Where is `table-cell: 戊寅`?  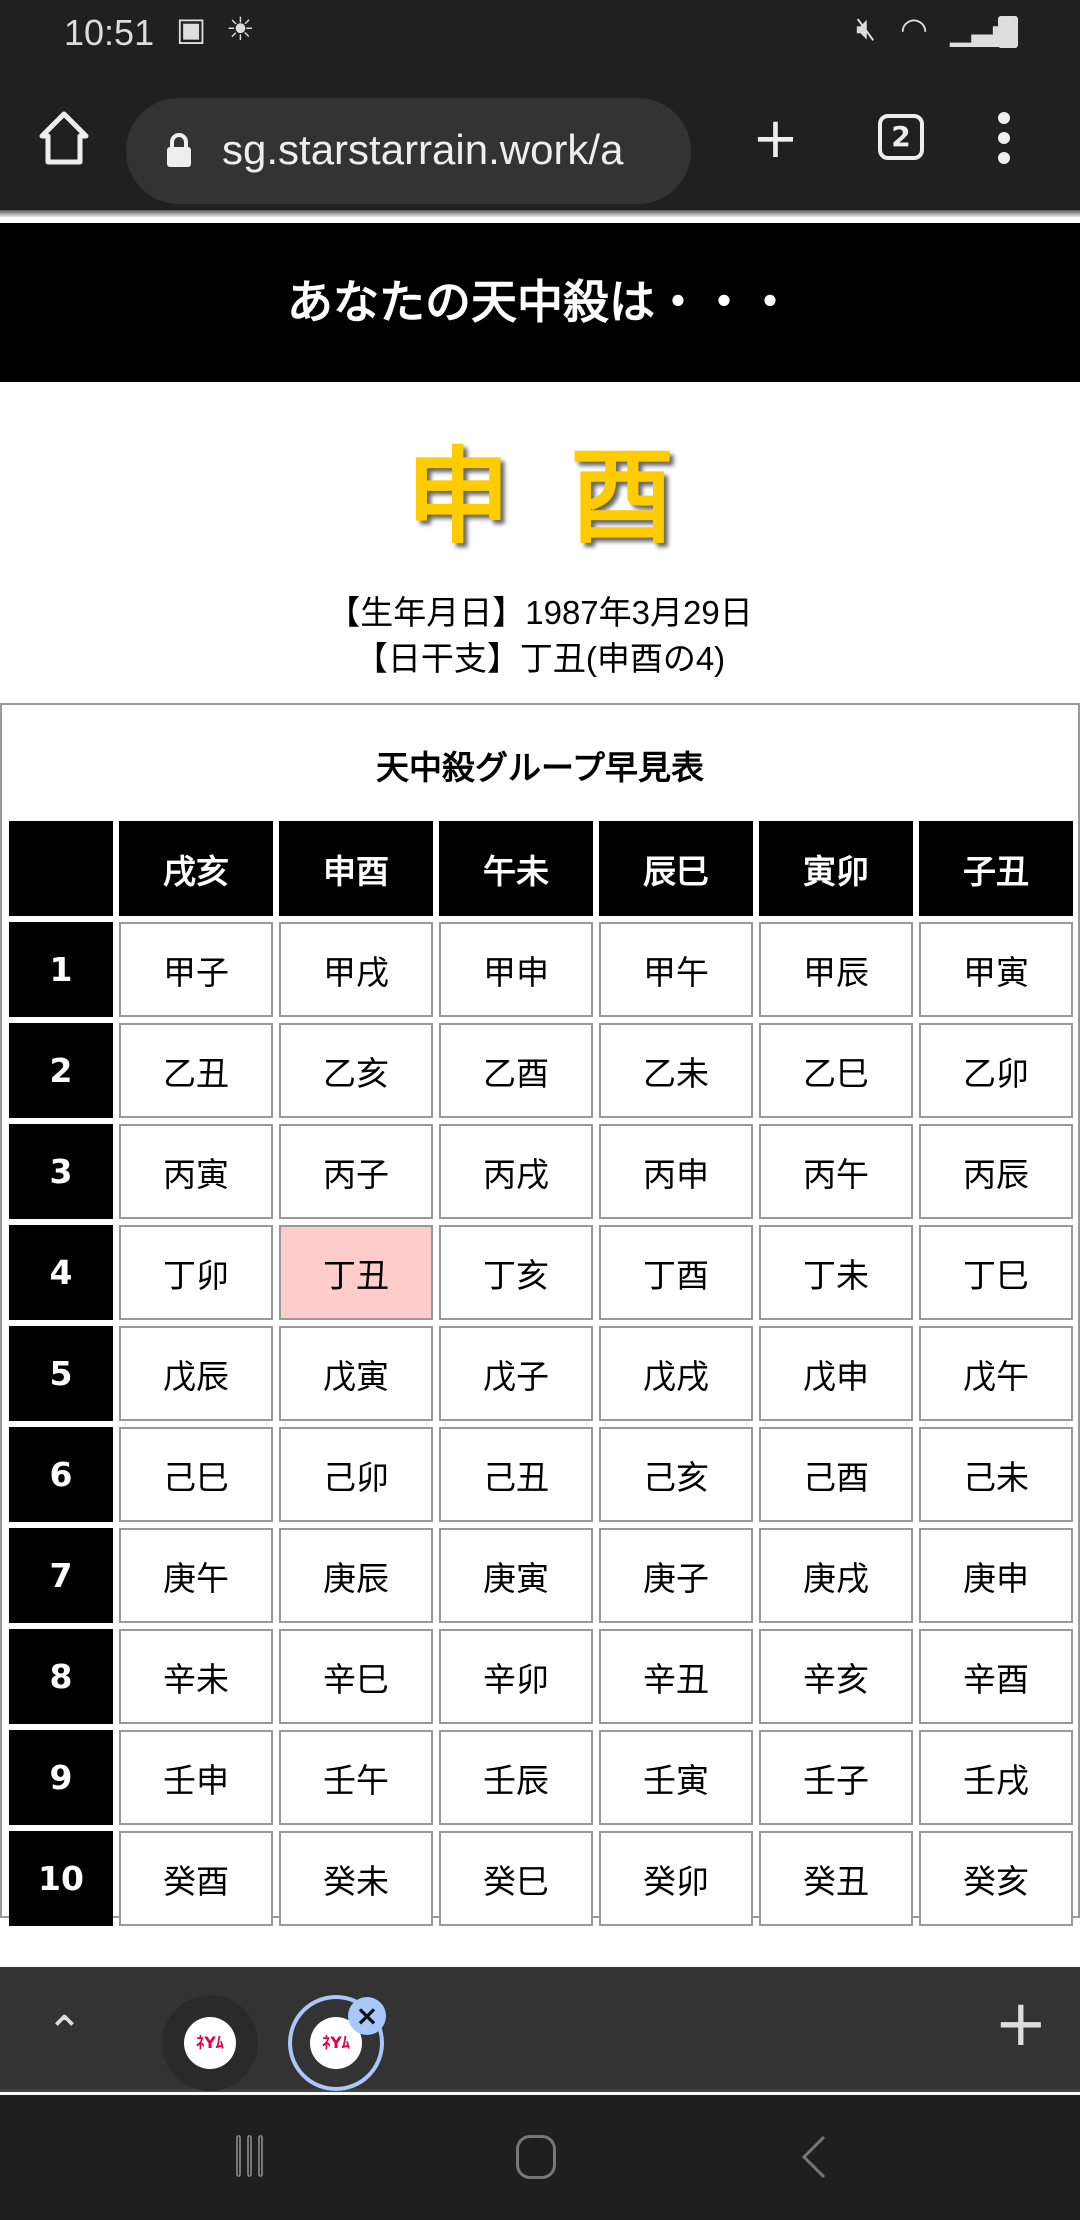 table-cell: 戊寅 is located at coordinates (356, 1373).